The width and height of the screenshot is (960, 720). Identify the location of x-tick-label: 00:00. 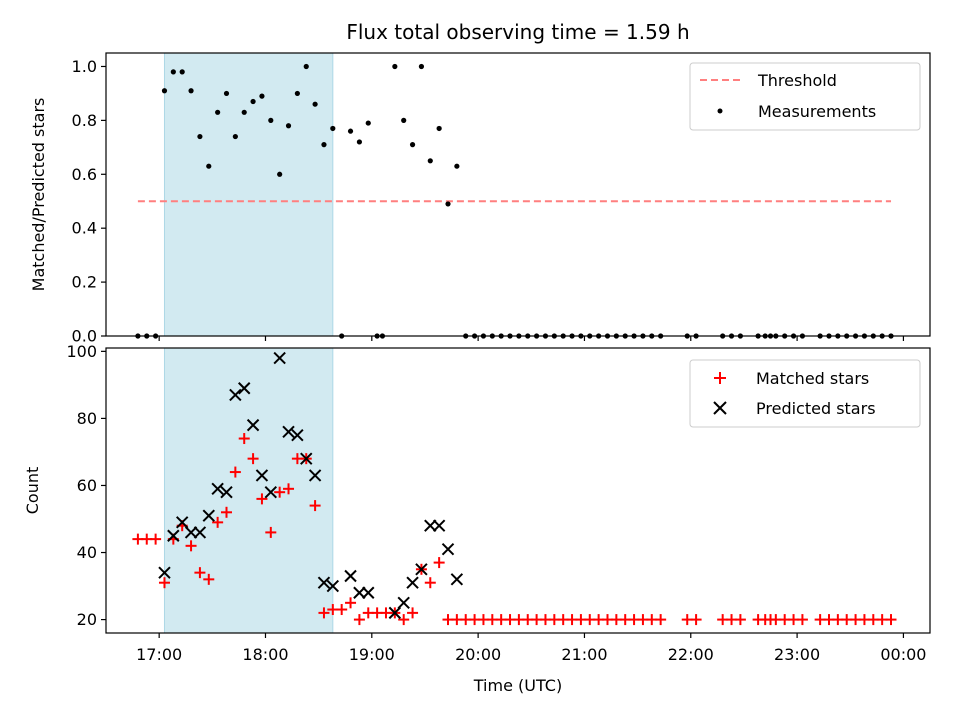
(903, 654).